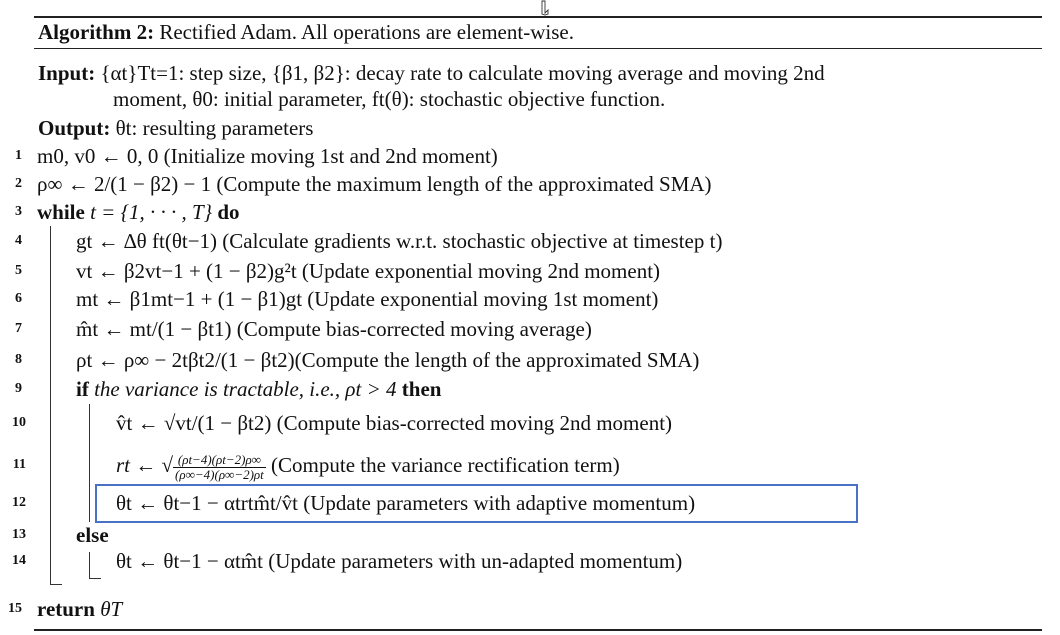  Describe the element at coordinates (538, 17) in the screenshot. I see `top-rule` at that location.